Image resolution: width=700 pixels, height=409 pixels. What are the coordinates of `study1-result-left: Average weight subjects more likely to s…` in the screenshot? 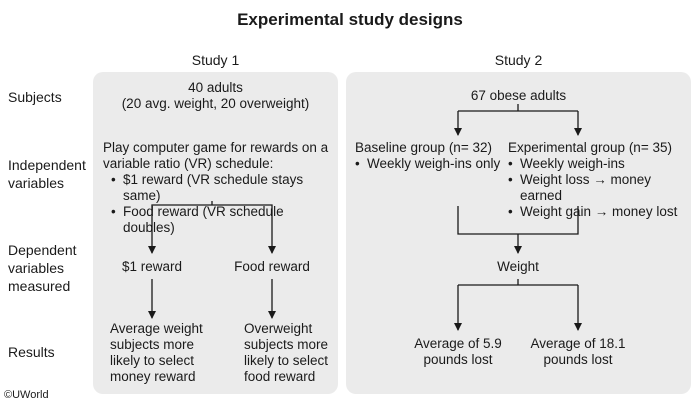 It's located at (156, 352).